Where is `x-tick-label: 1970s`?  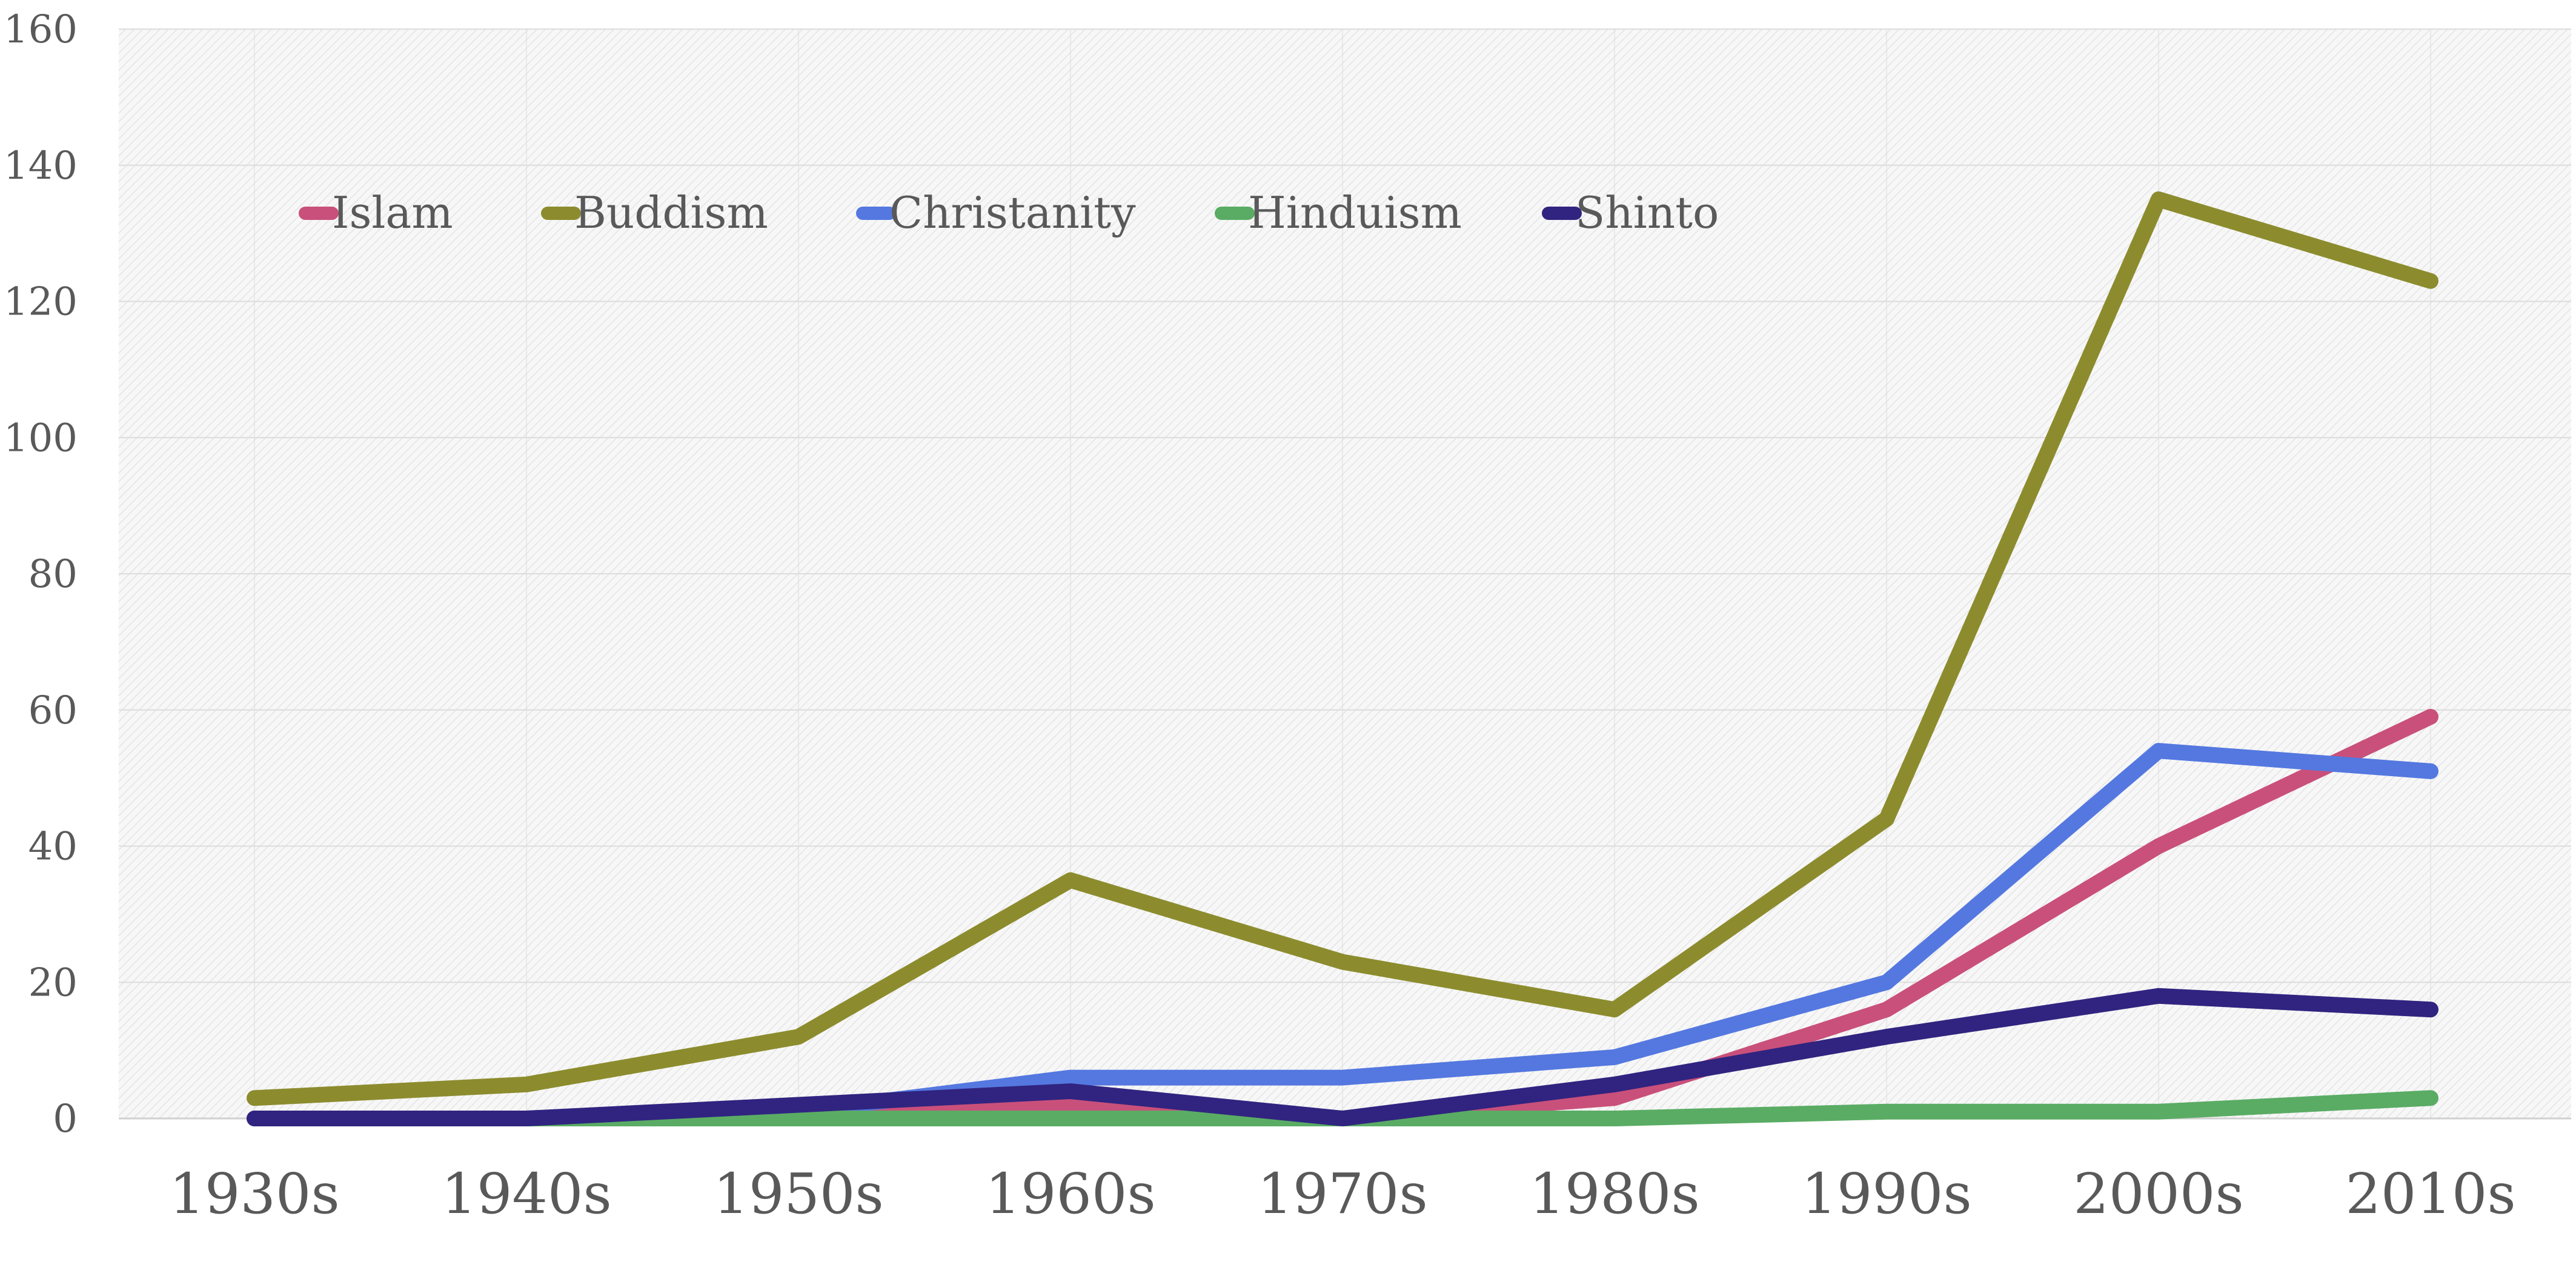 x-tick-label: 1970s is located at coordinates (1342, 1193).